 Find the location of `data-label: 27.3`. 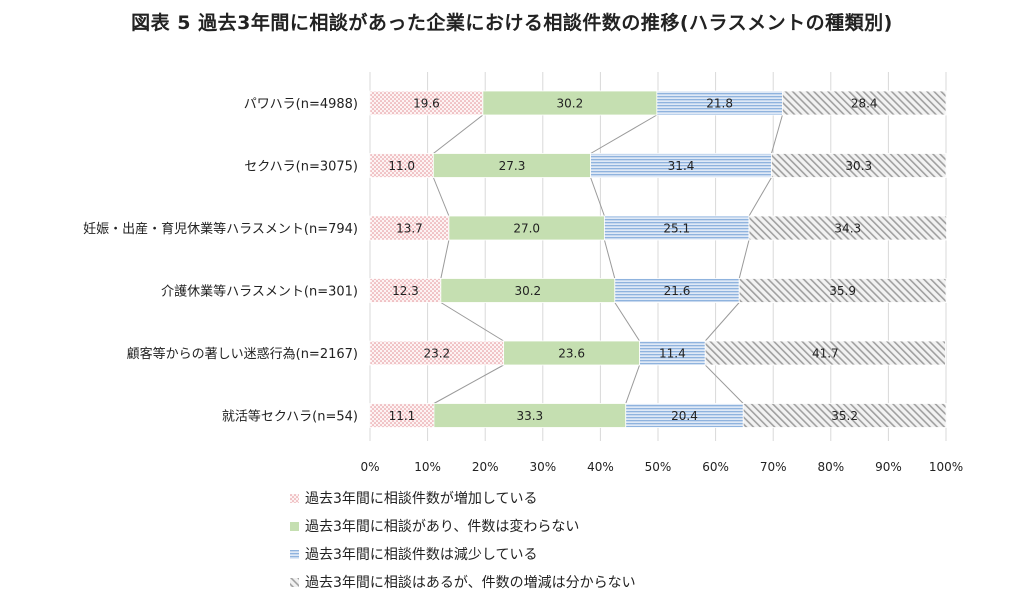

data-label: 27.3 is located at coordinates (512, 166).